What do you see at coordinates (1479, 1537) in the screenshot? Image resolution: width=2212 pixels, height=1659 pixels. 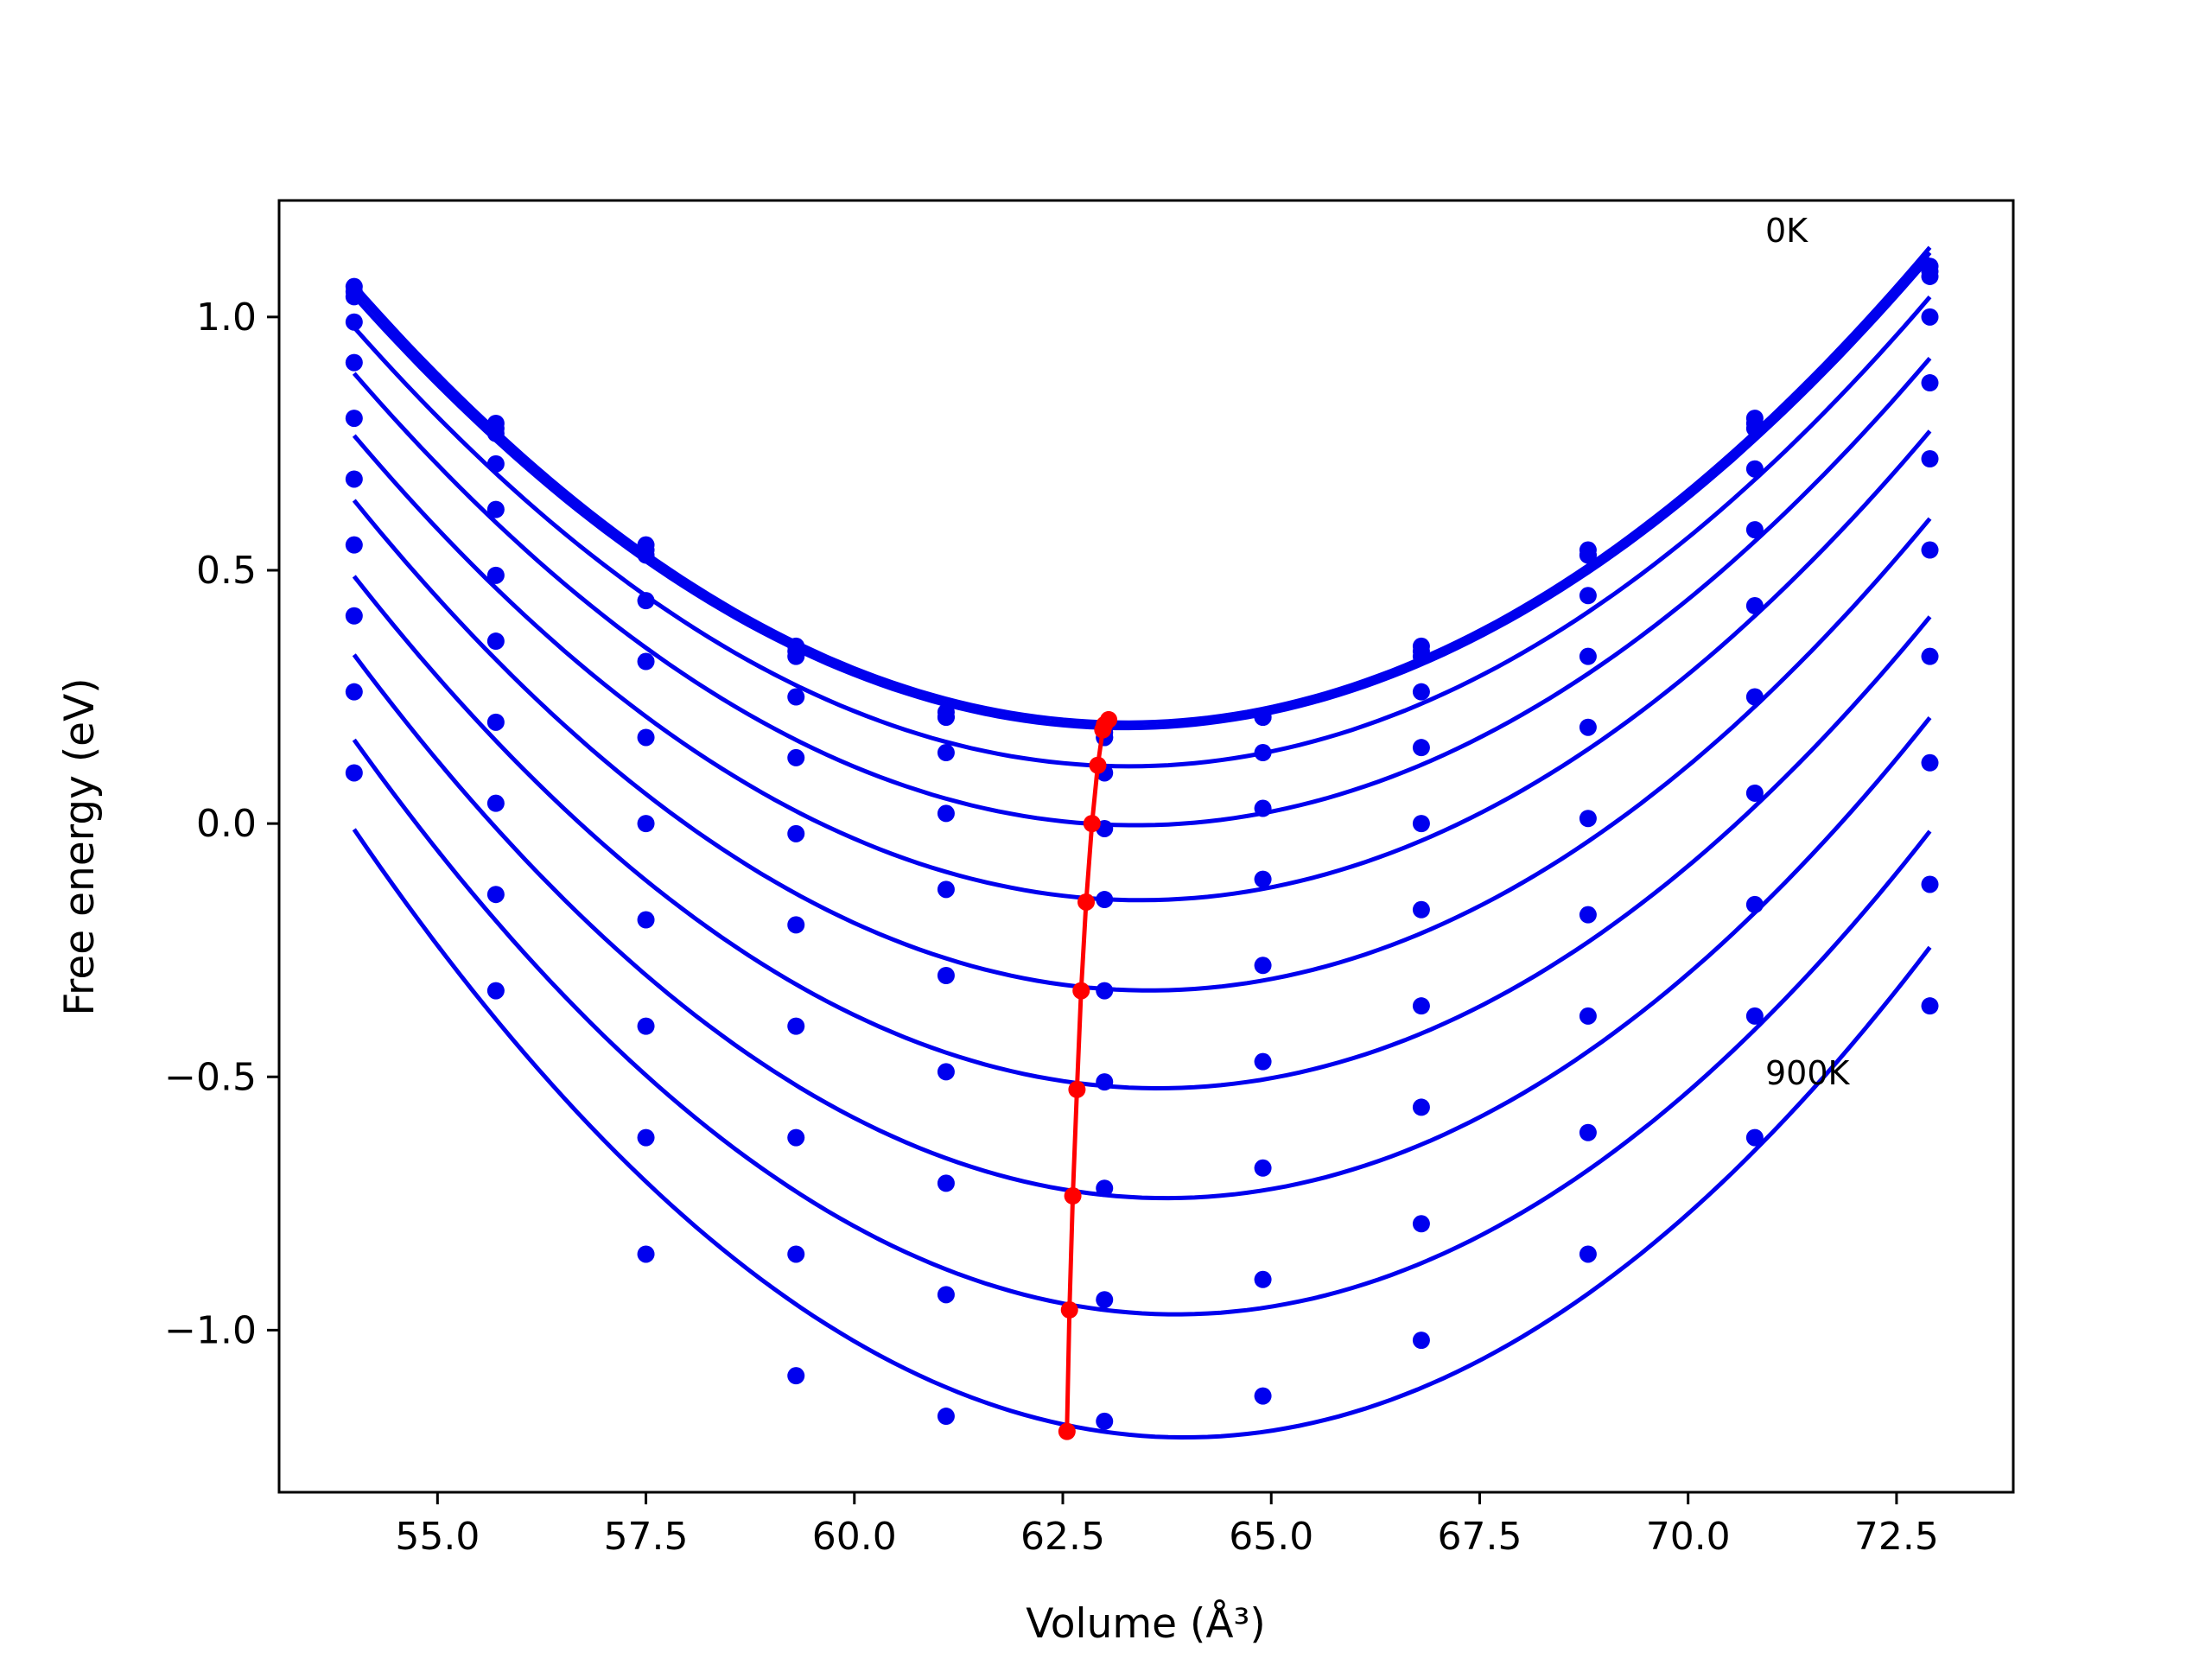 I see `x-tick-label: 67.5` at bounding box center [1479, 1537].